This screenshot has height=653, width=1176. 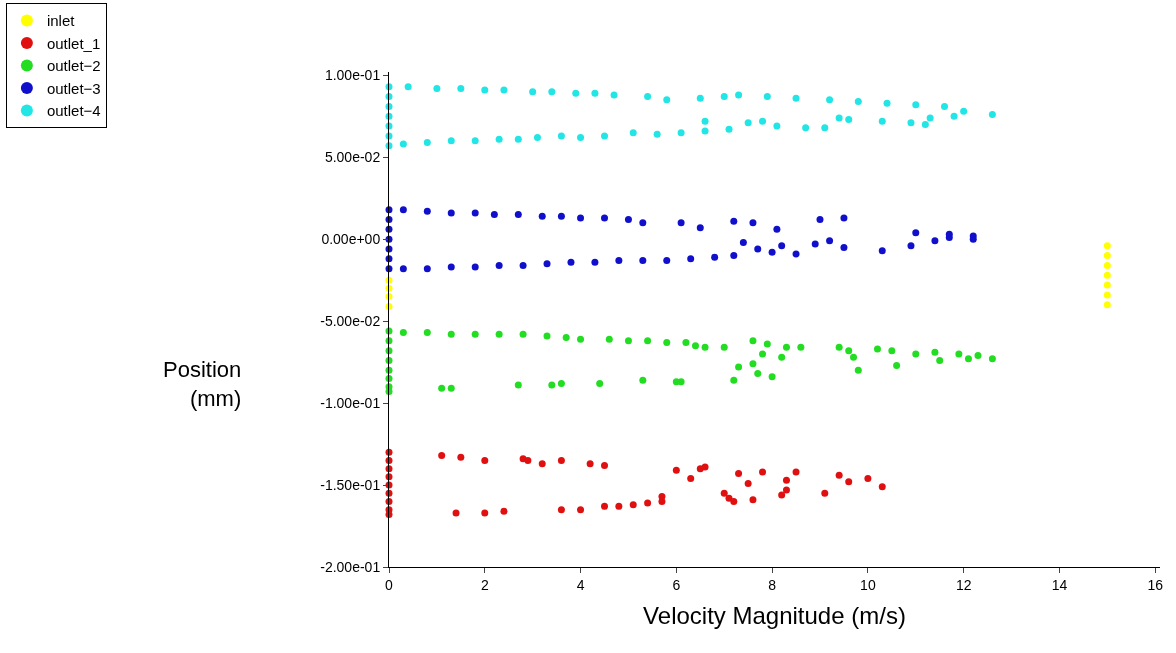 What do you see at coordinates (352, 157) in the screenshot?
I see `y-tick-label: 5.00e-02` at bounding box center [352, 157].